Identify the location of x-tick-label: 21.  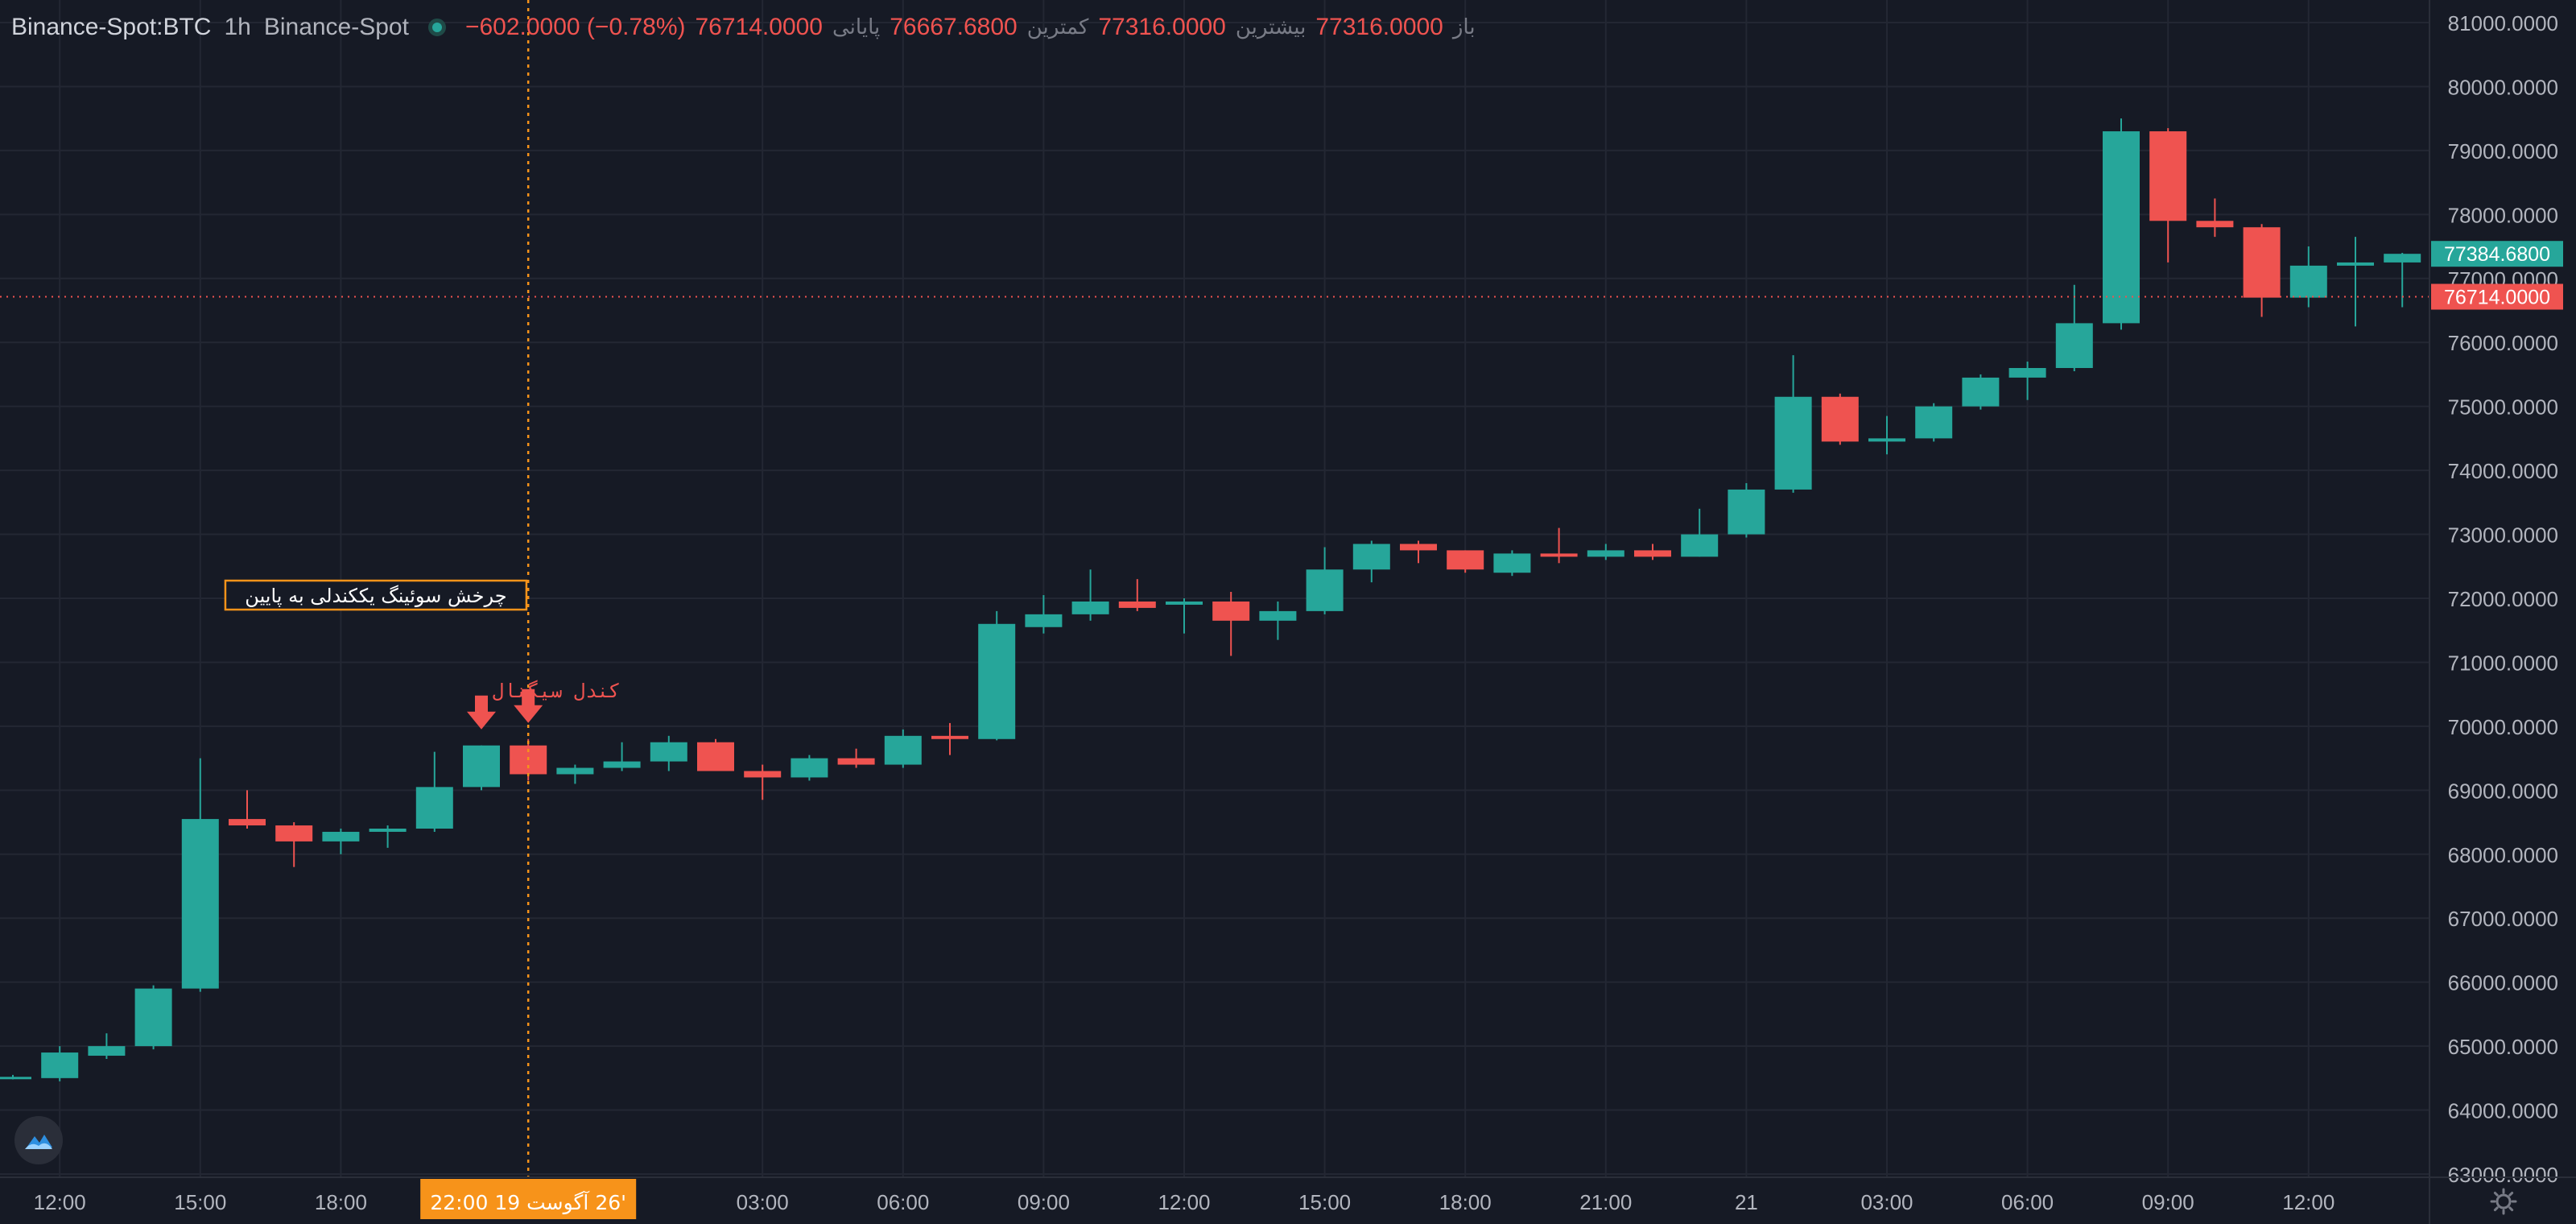
(1746, 1202).